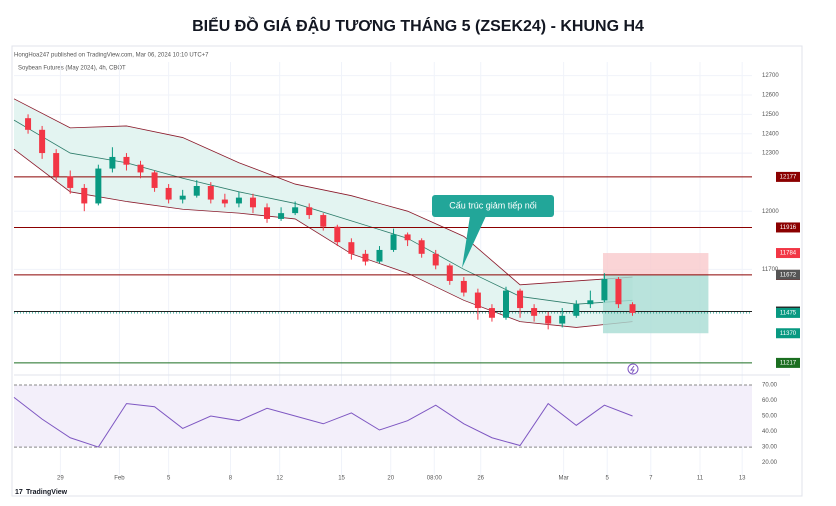 The height and width of the screenshot is (506, 836). What do you see at coordinates (119, 479) in the screenshot?
I see `x-tick-label: Feb` at bounding box center [119, 479].